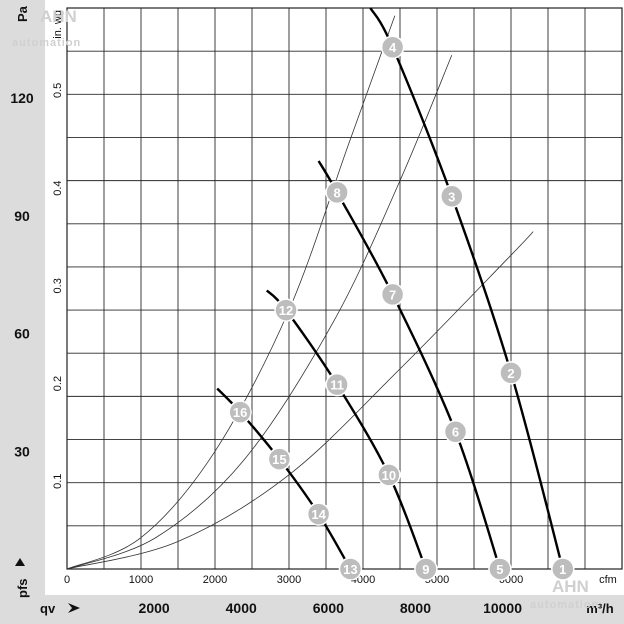  Describe the element at coordinates (564, 605) in the screenshot. I see `watermark-text-bottom: automation` at that location.